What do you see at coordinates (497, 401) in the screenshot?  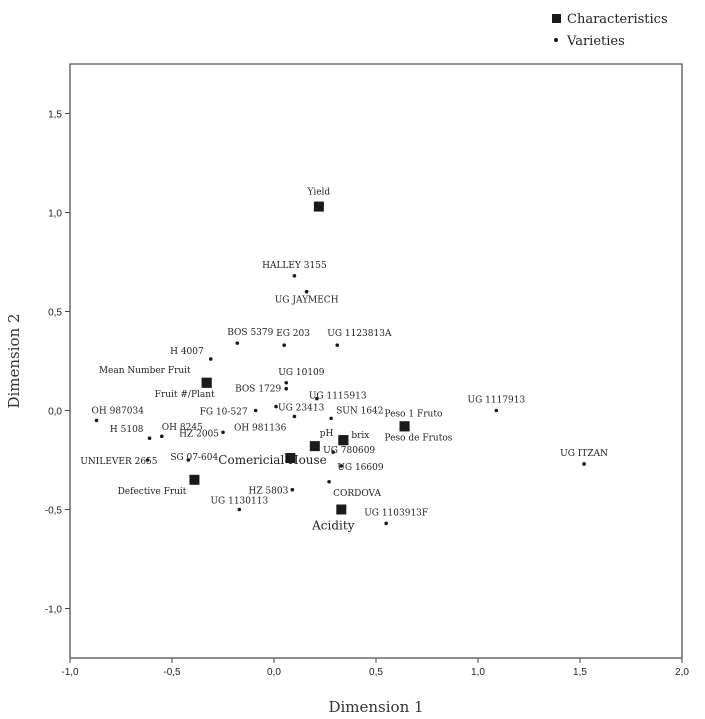 I see `variety-label-ug-1117913: UG 1117913` at bounding box center [497, 401].